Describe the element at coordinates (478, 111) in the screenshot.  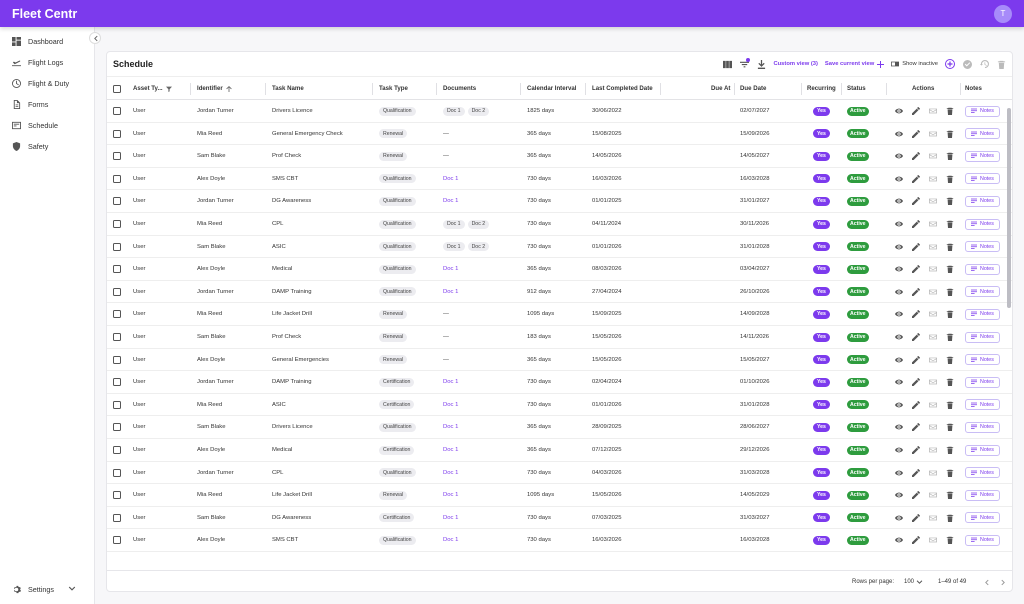
I see `document-chip: Doc 2` at that location.